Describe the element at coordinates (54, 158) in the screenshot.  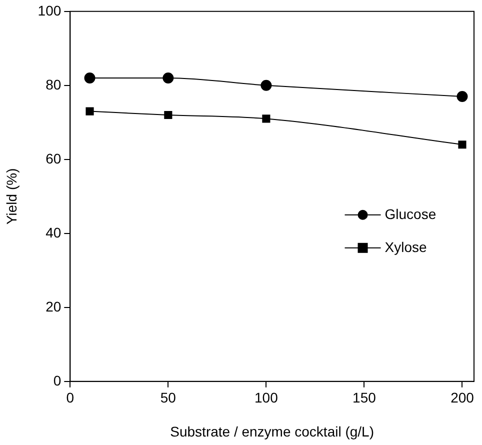
I see `y-tick-label: 60` at that location.